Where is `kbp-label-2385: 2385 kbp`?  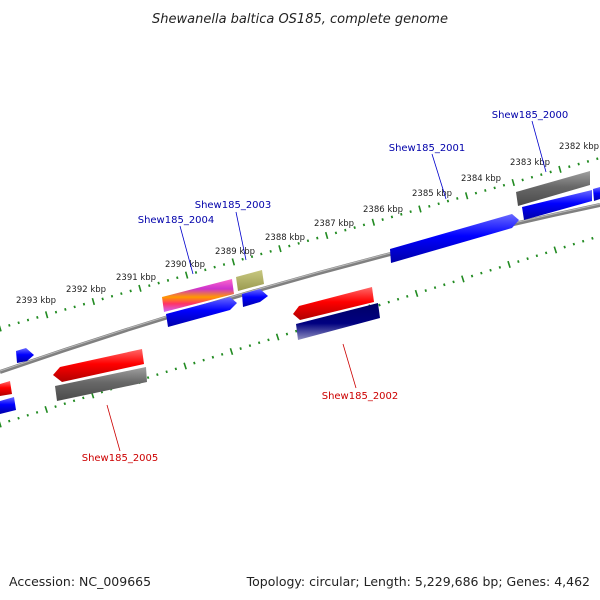 kbp-label-2385: 2385 kbp is located at coordinates (432, 194).